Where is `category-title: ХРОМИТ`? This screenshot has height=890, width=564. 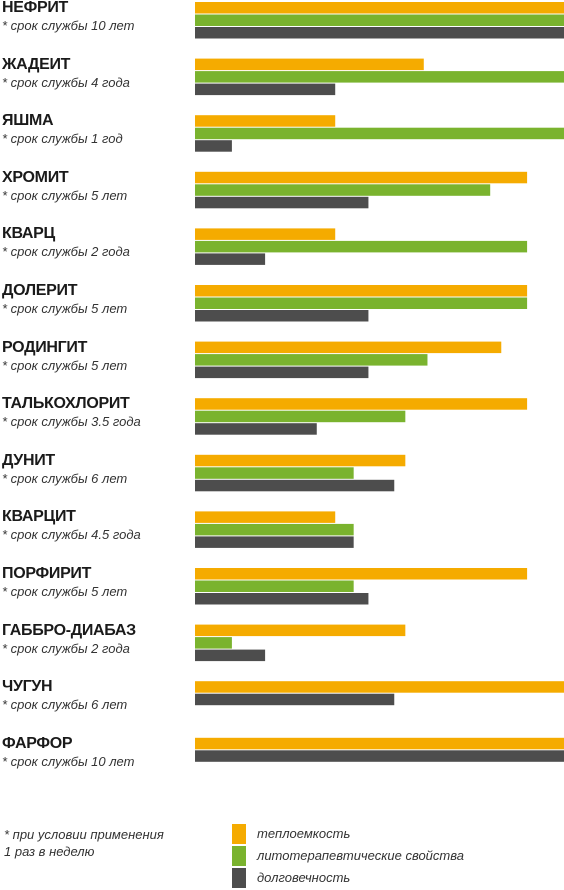 category-title: ХРОМИТ is located at coordinates (35, 177).